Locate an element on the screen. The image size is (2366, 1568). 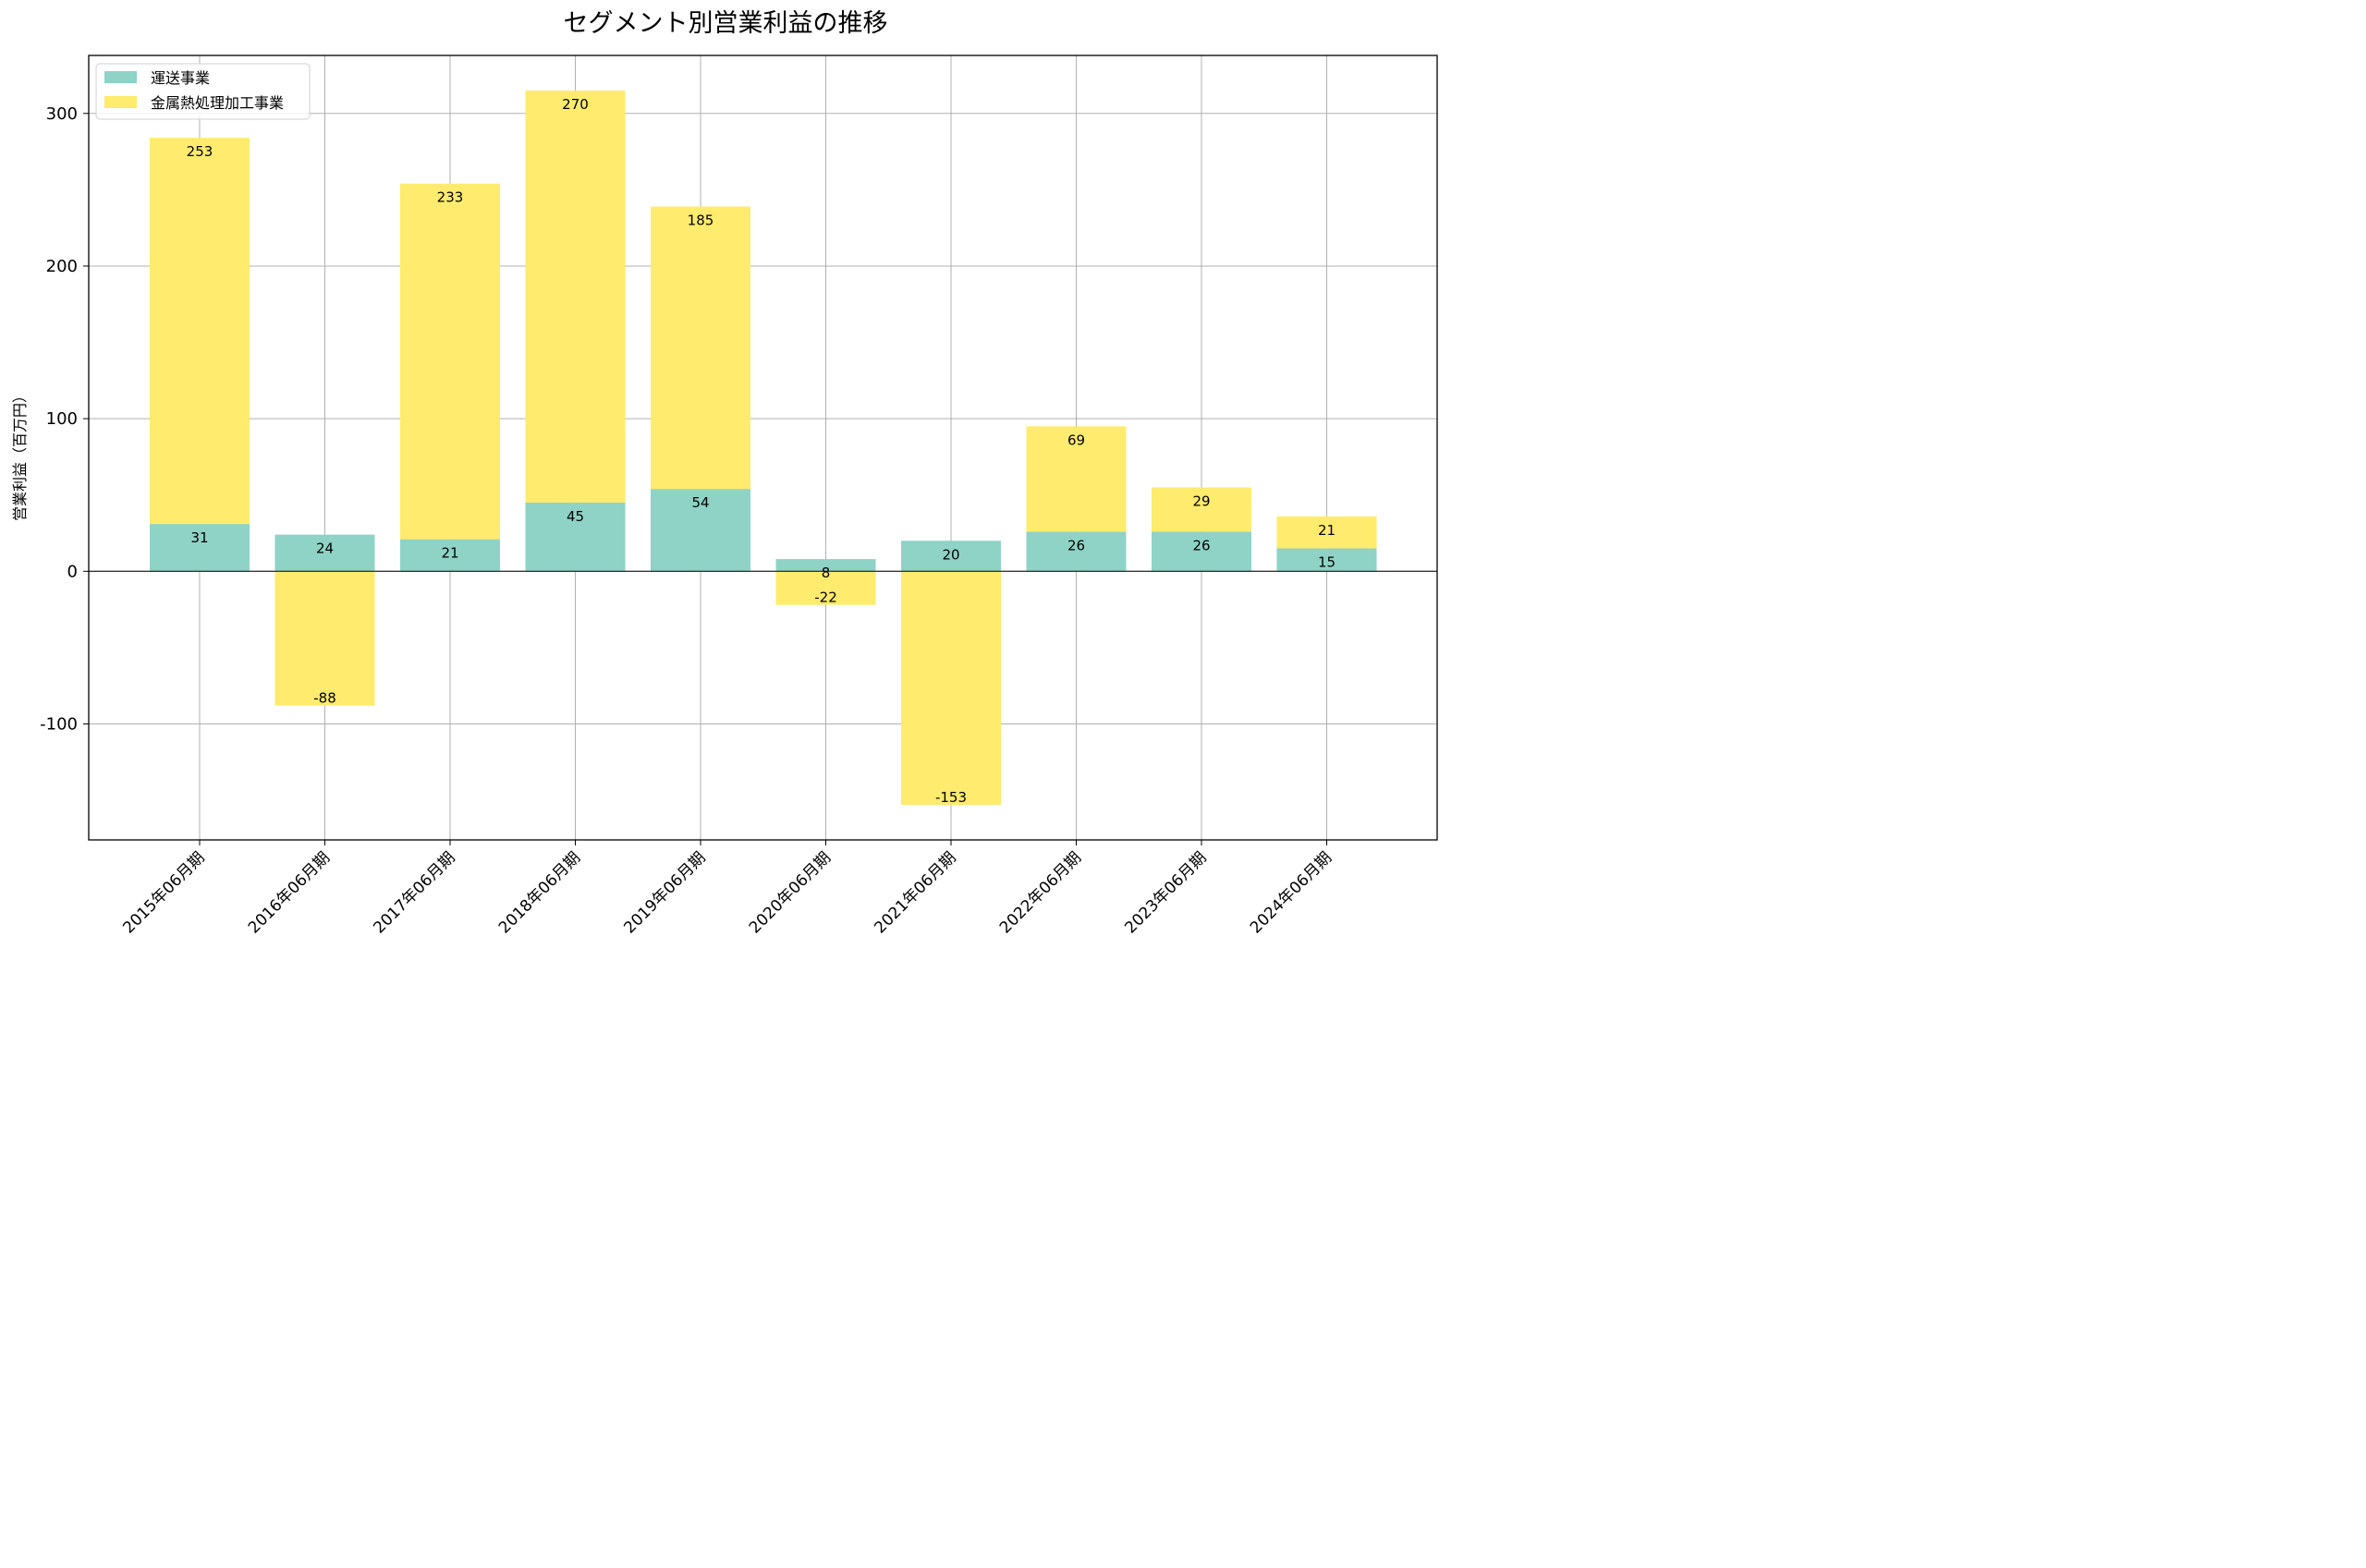
data-label: 31 is located at coordinates (199, 537).